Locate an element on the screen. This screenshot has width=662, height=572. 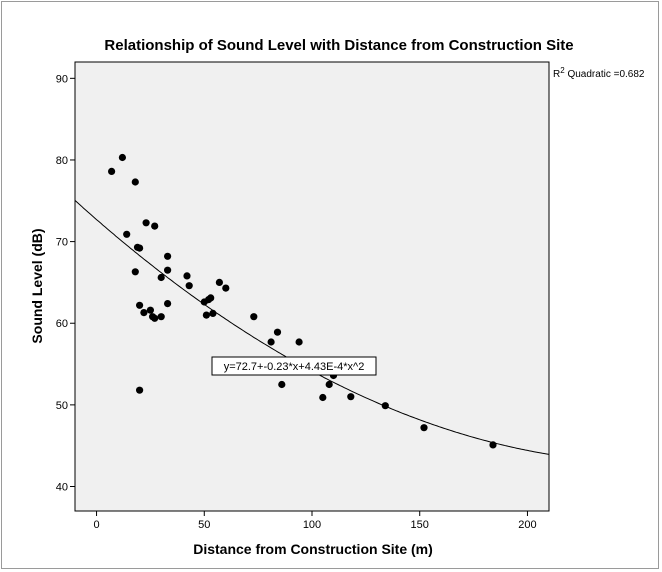
x-axis: 0 50 100 150 200 is located at coordinates (315, 521).